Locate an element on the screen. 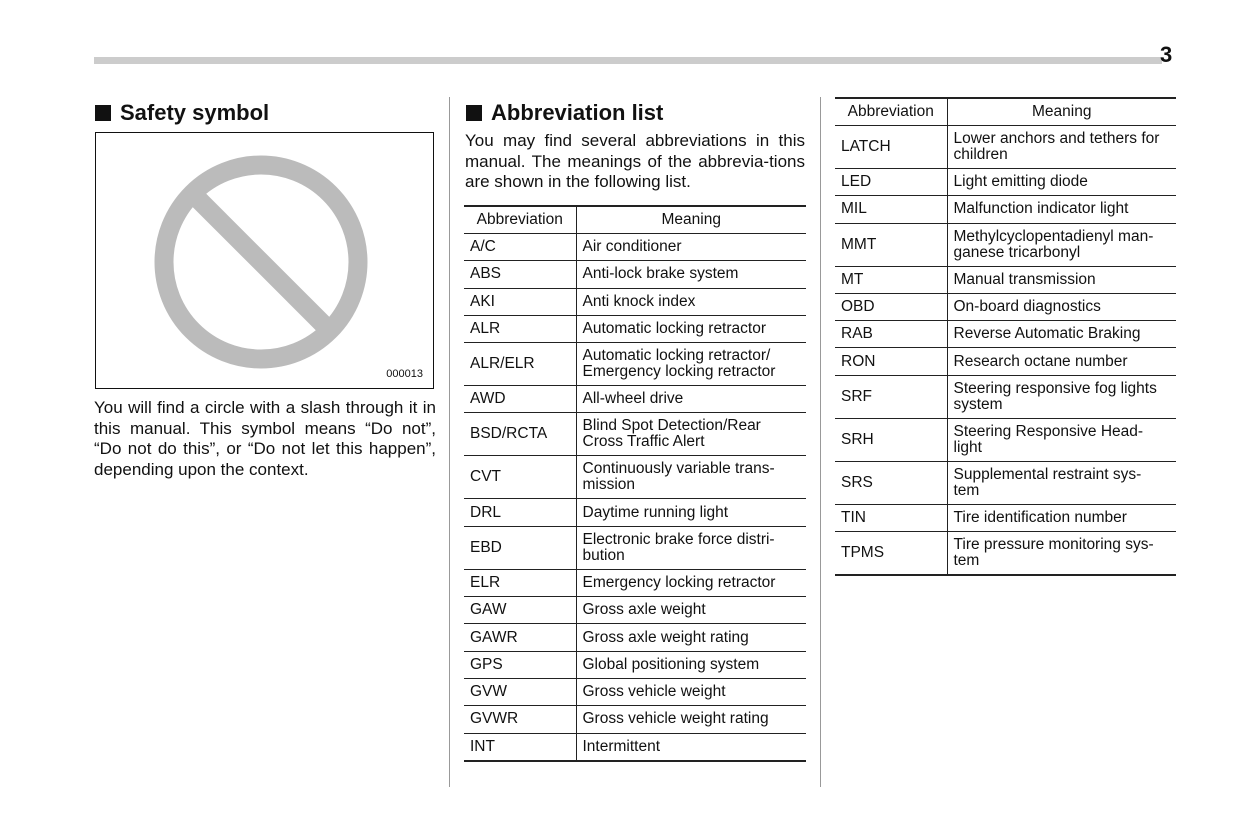 The image size is (1241, 827). table-row: A/C Air conditioner is located at coordinates (635, 247).